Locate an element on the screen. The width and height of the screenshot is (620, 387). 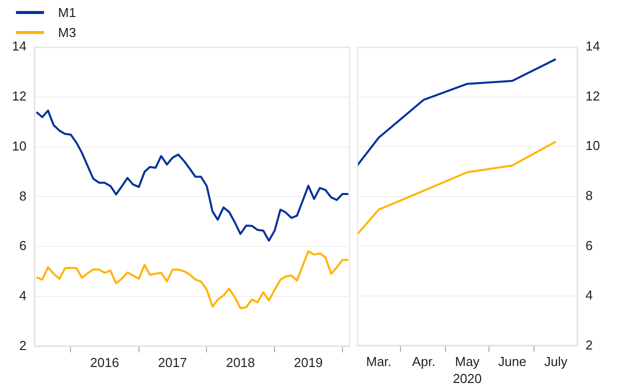
x-tick-label: 2018 is located at coordinates (240, 362).